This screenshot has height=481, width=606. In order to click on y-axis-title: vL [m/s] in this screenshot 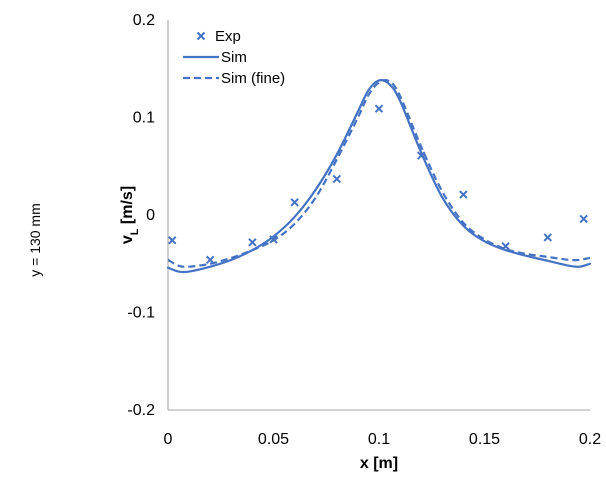, I will do `click(130, 215)`.